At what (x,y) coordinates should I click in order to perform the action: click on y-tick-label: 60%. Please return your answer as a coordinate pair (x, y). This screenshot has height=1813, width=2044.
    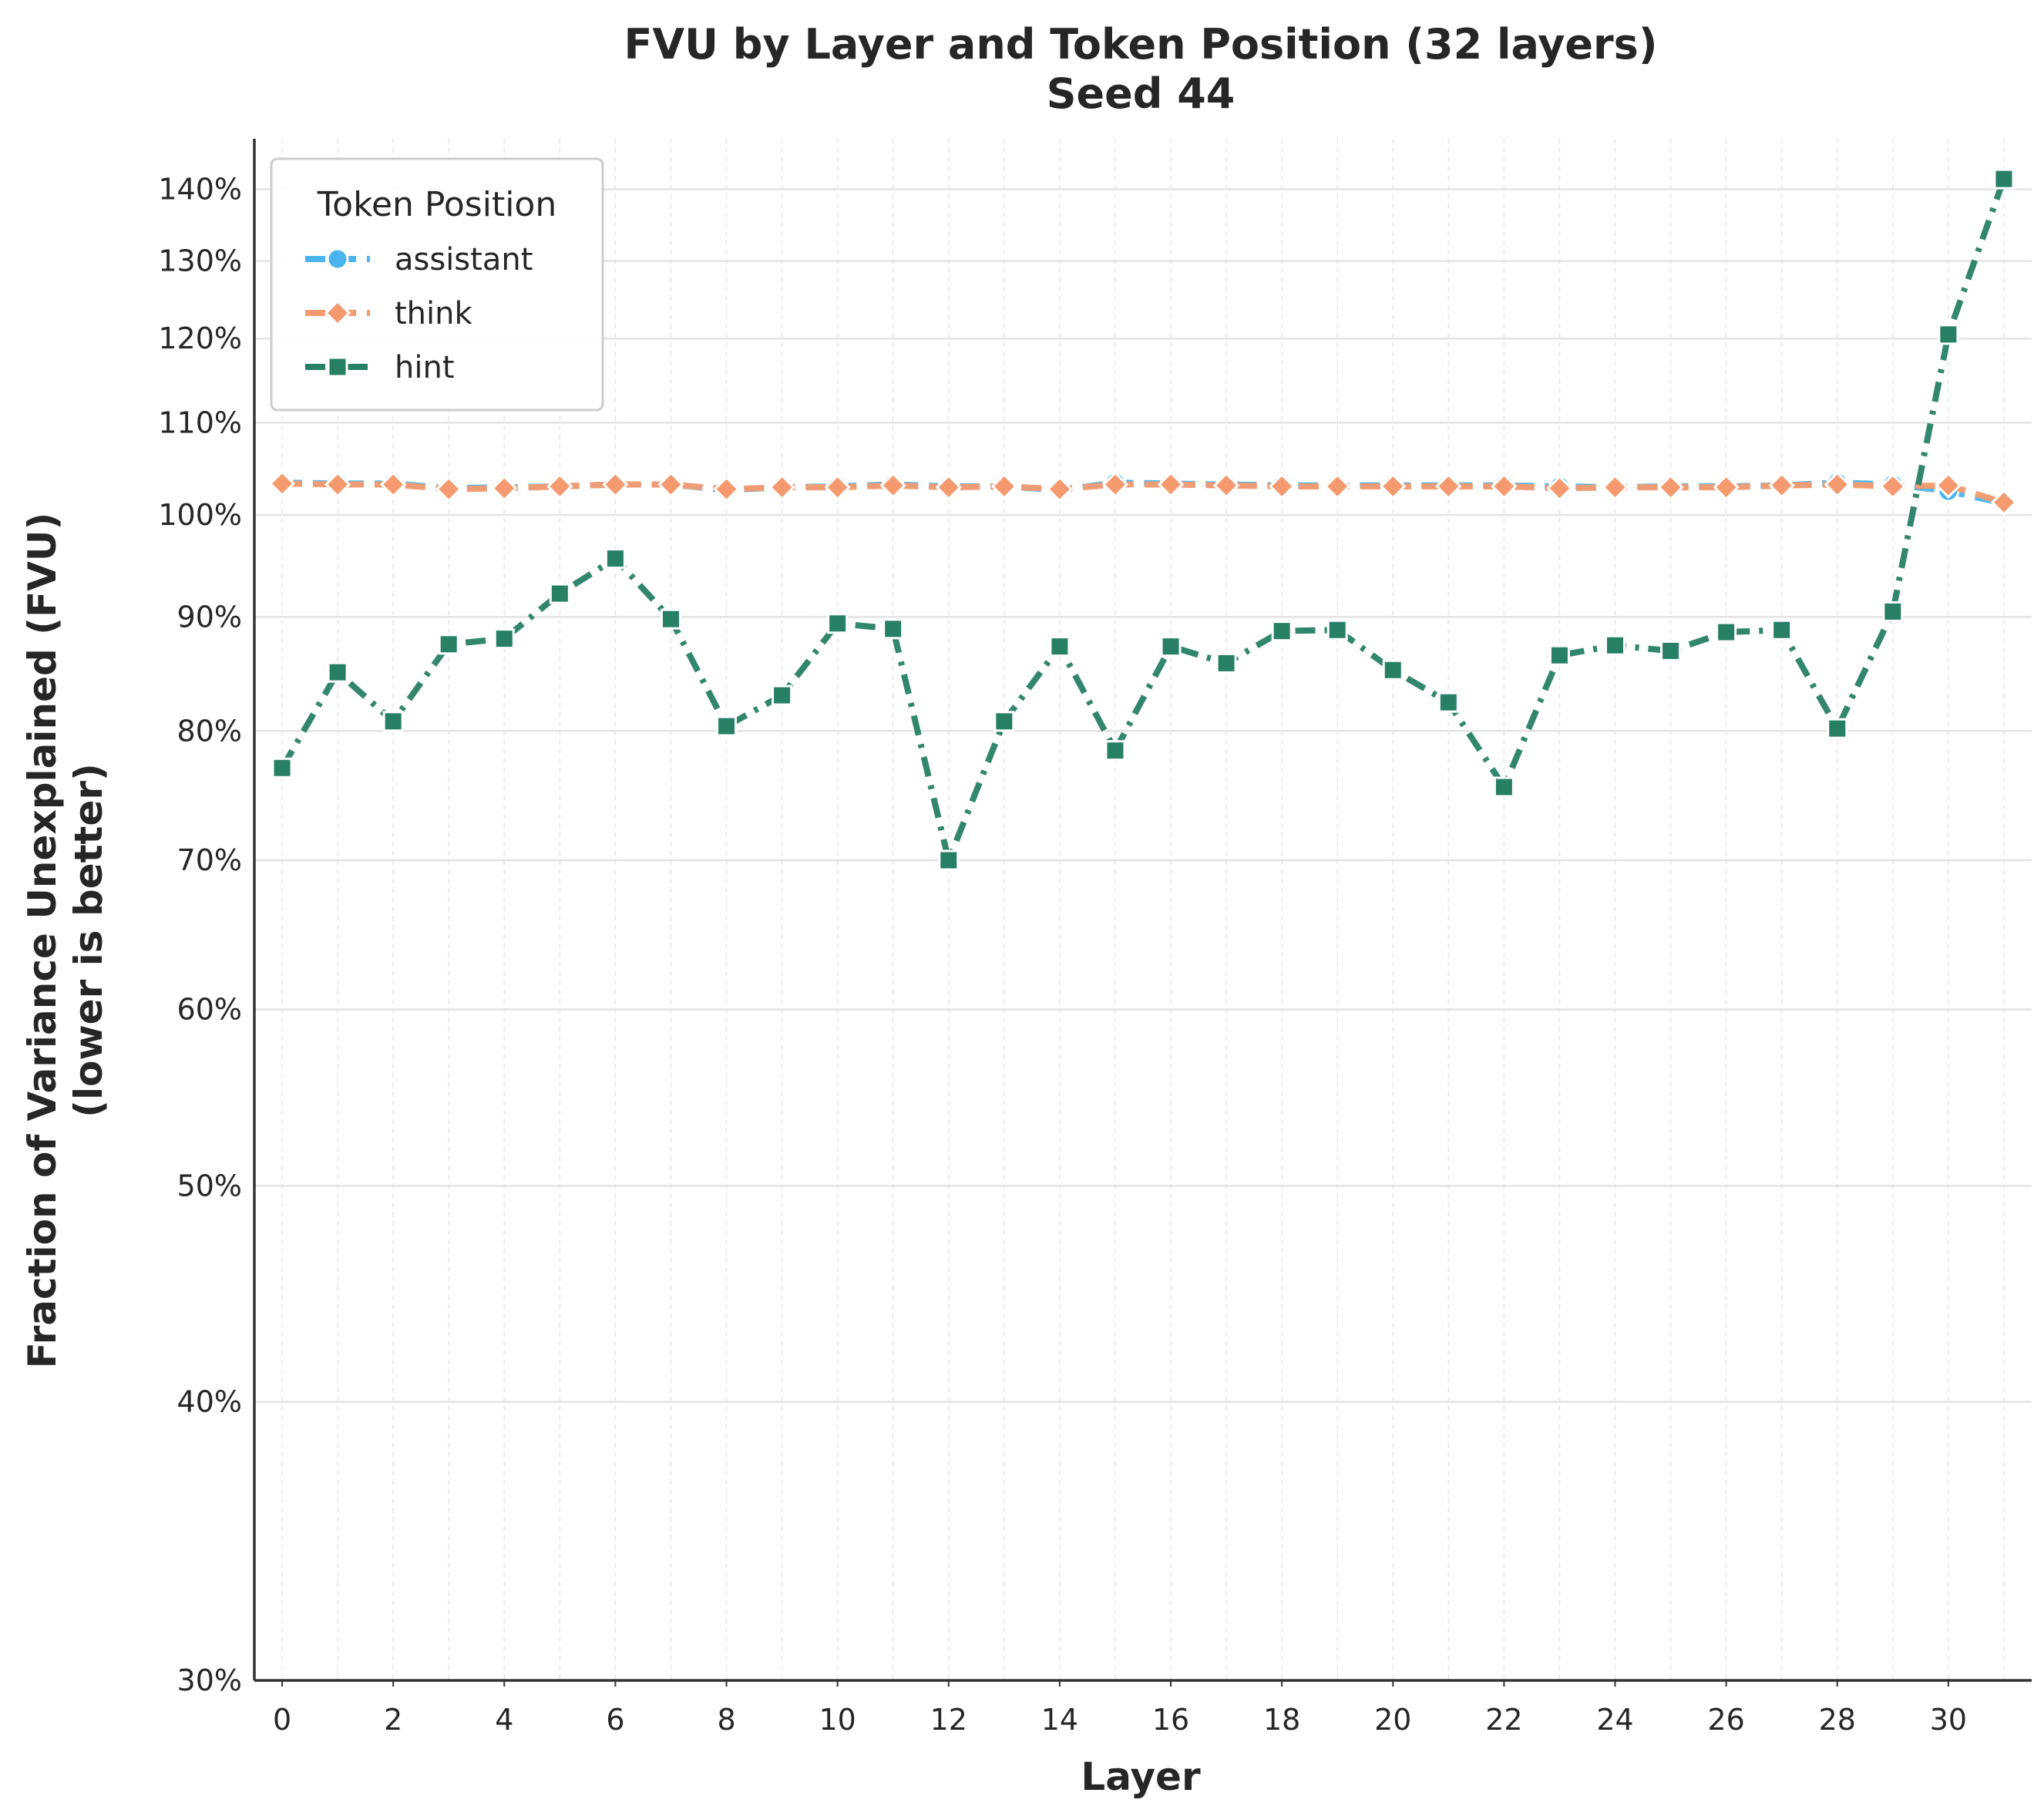
    Looking at the image, I should click on (209, 1010).